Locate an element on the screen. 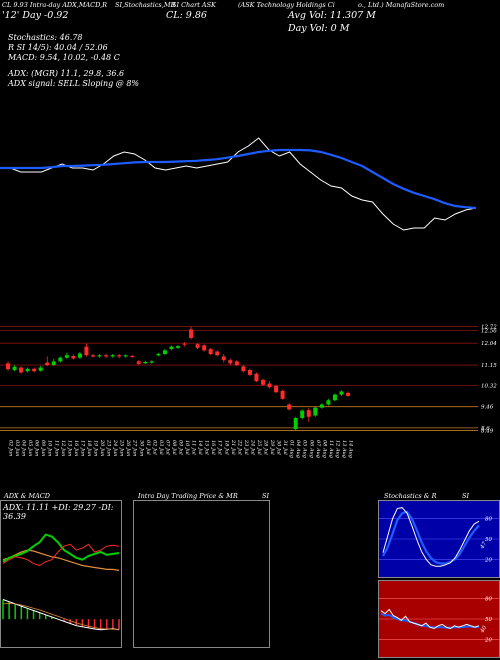 The width and height of the screenshot is (500, 660). date-tick-label: 16 Jun is located at coordinates (76, 448).